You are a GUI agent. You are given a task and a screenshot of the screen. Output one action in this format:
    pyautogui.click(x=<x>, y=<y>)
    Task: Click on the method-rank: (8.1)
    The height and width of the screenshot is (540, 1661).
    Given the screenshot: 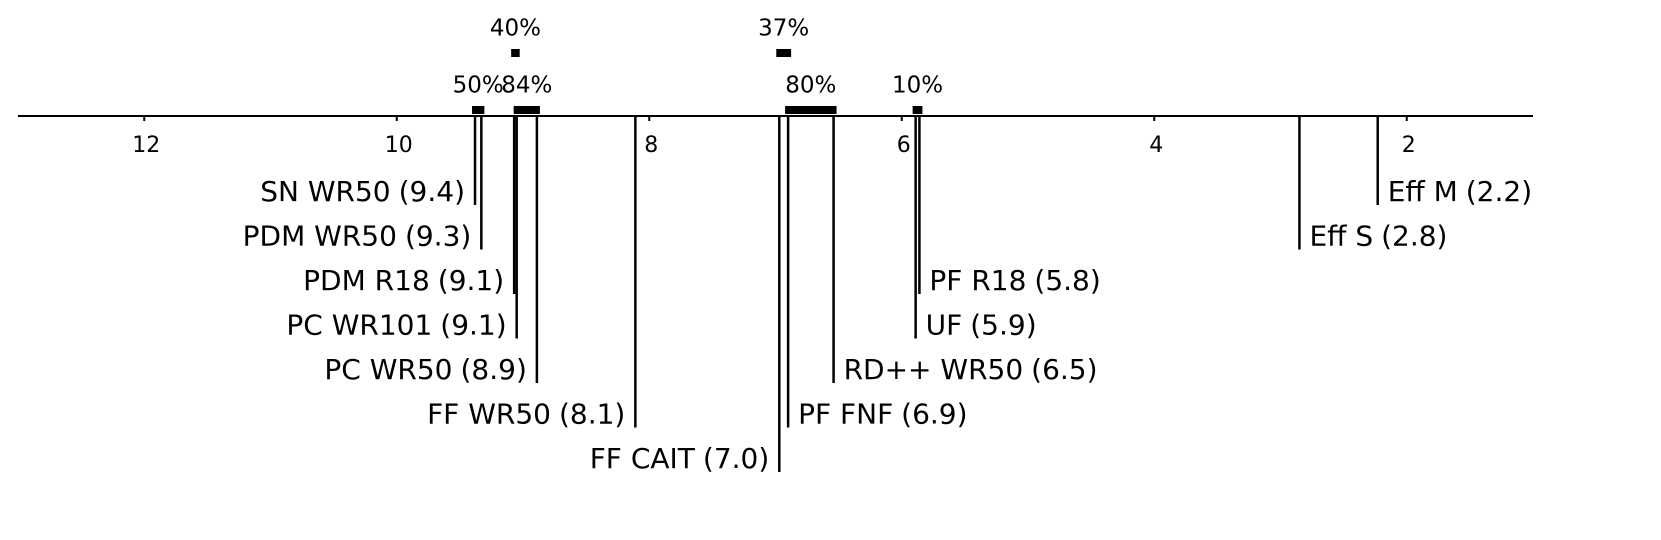 What is the action you would take?
    pyautogui.click(x=592, y=414)
    